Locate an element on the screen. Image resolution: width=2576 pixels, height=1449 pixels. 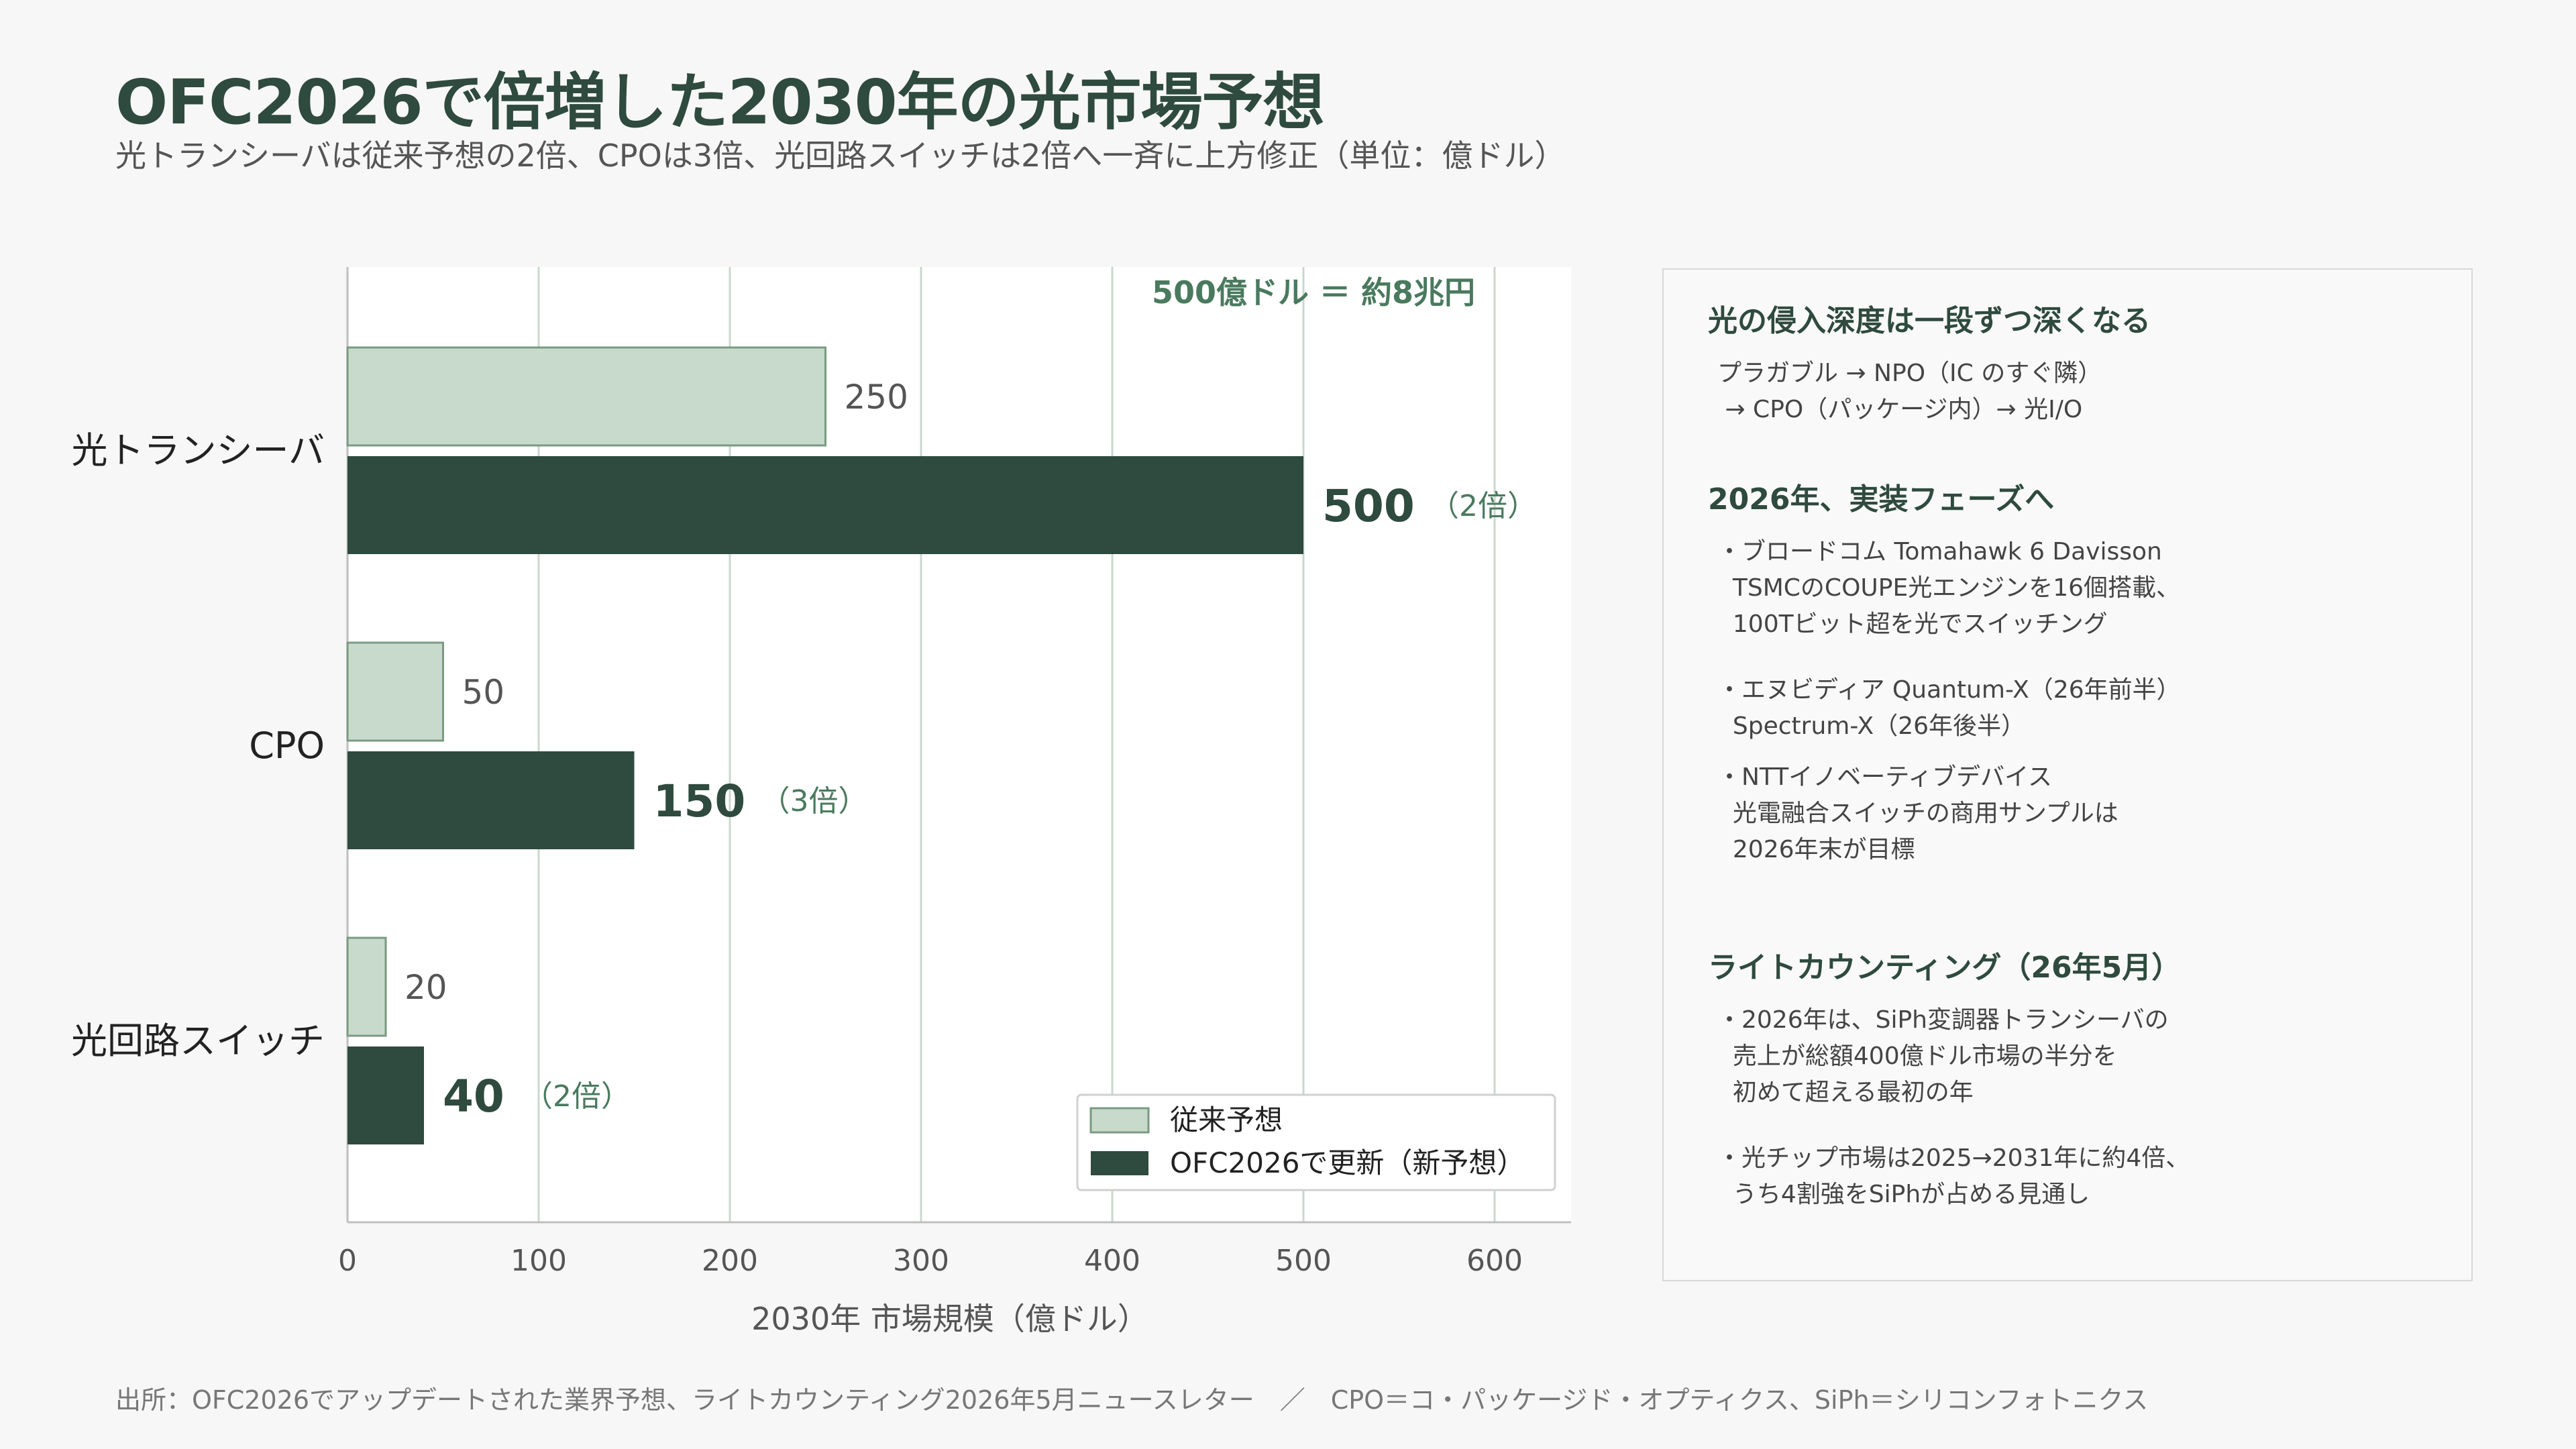
x-tick-label: 500 is located at coordinates (1303, 1261).